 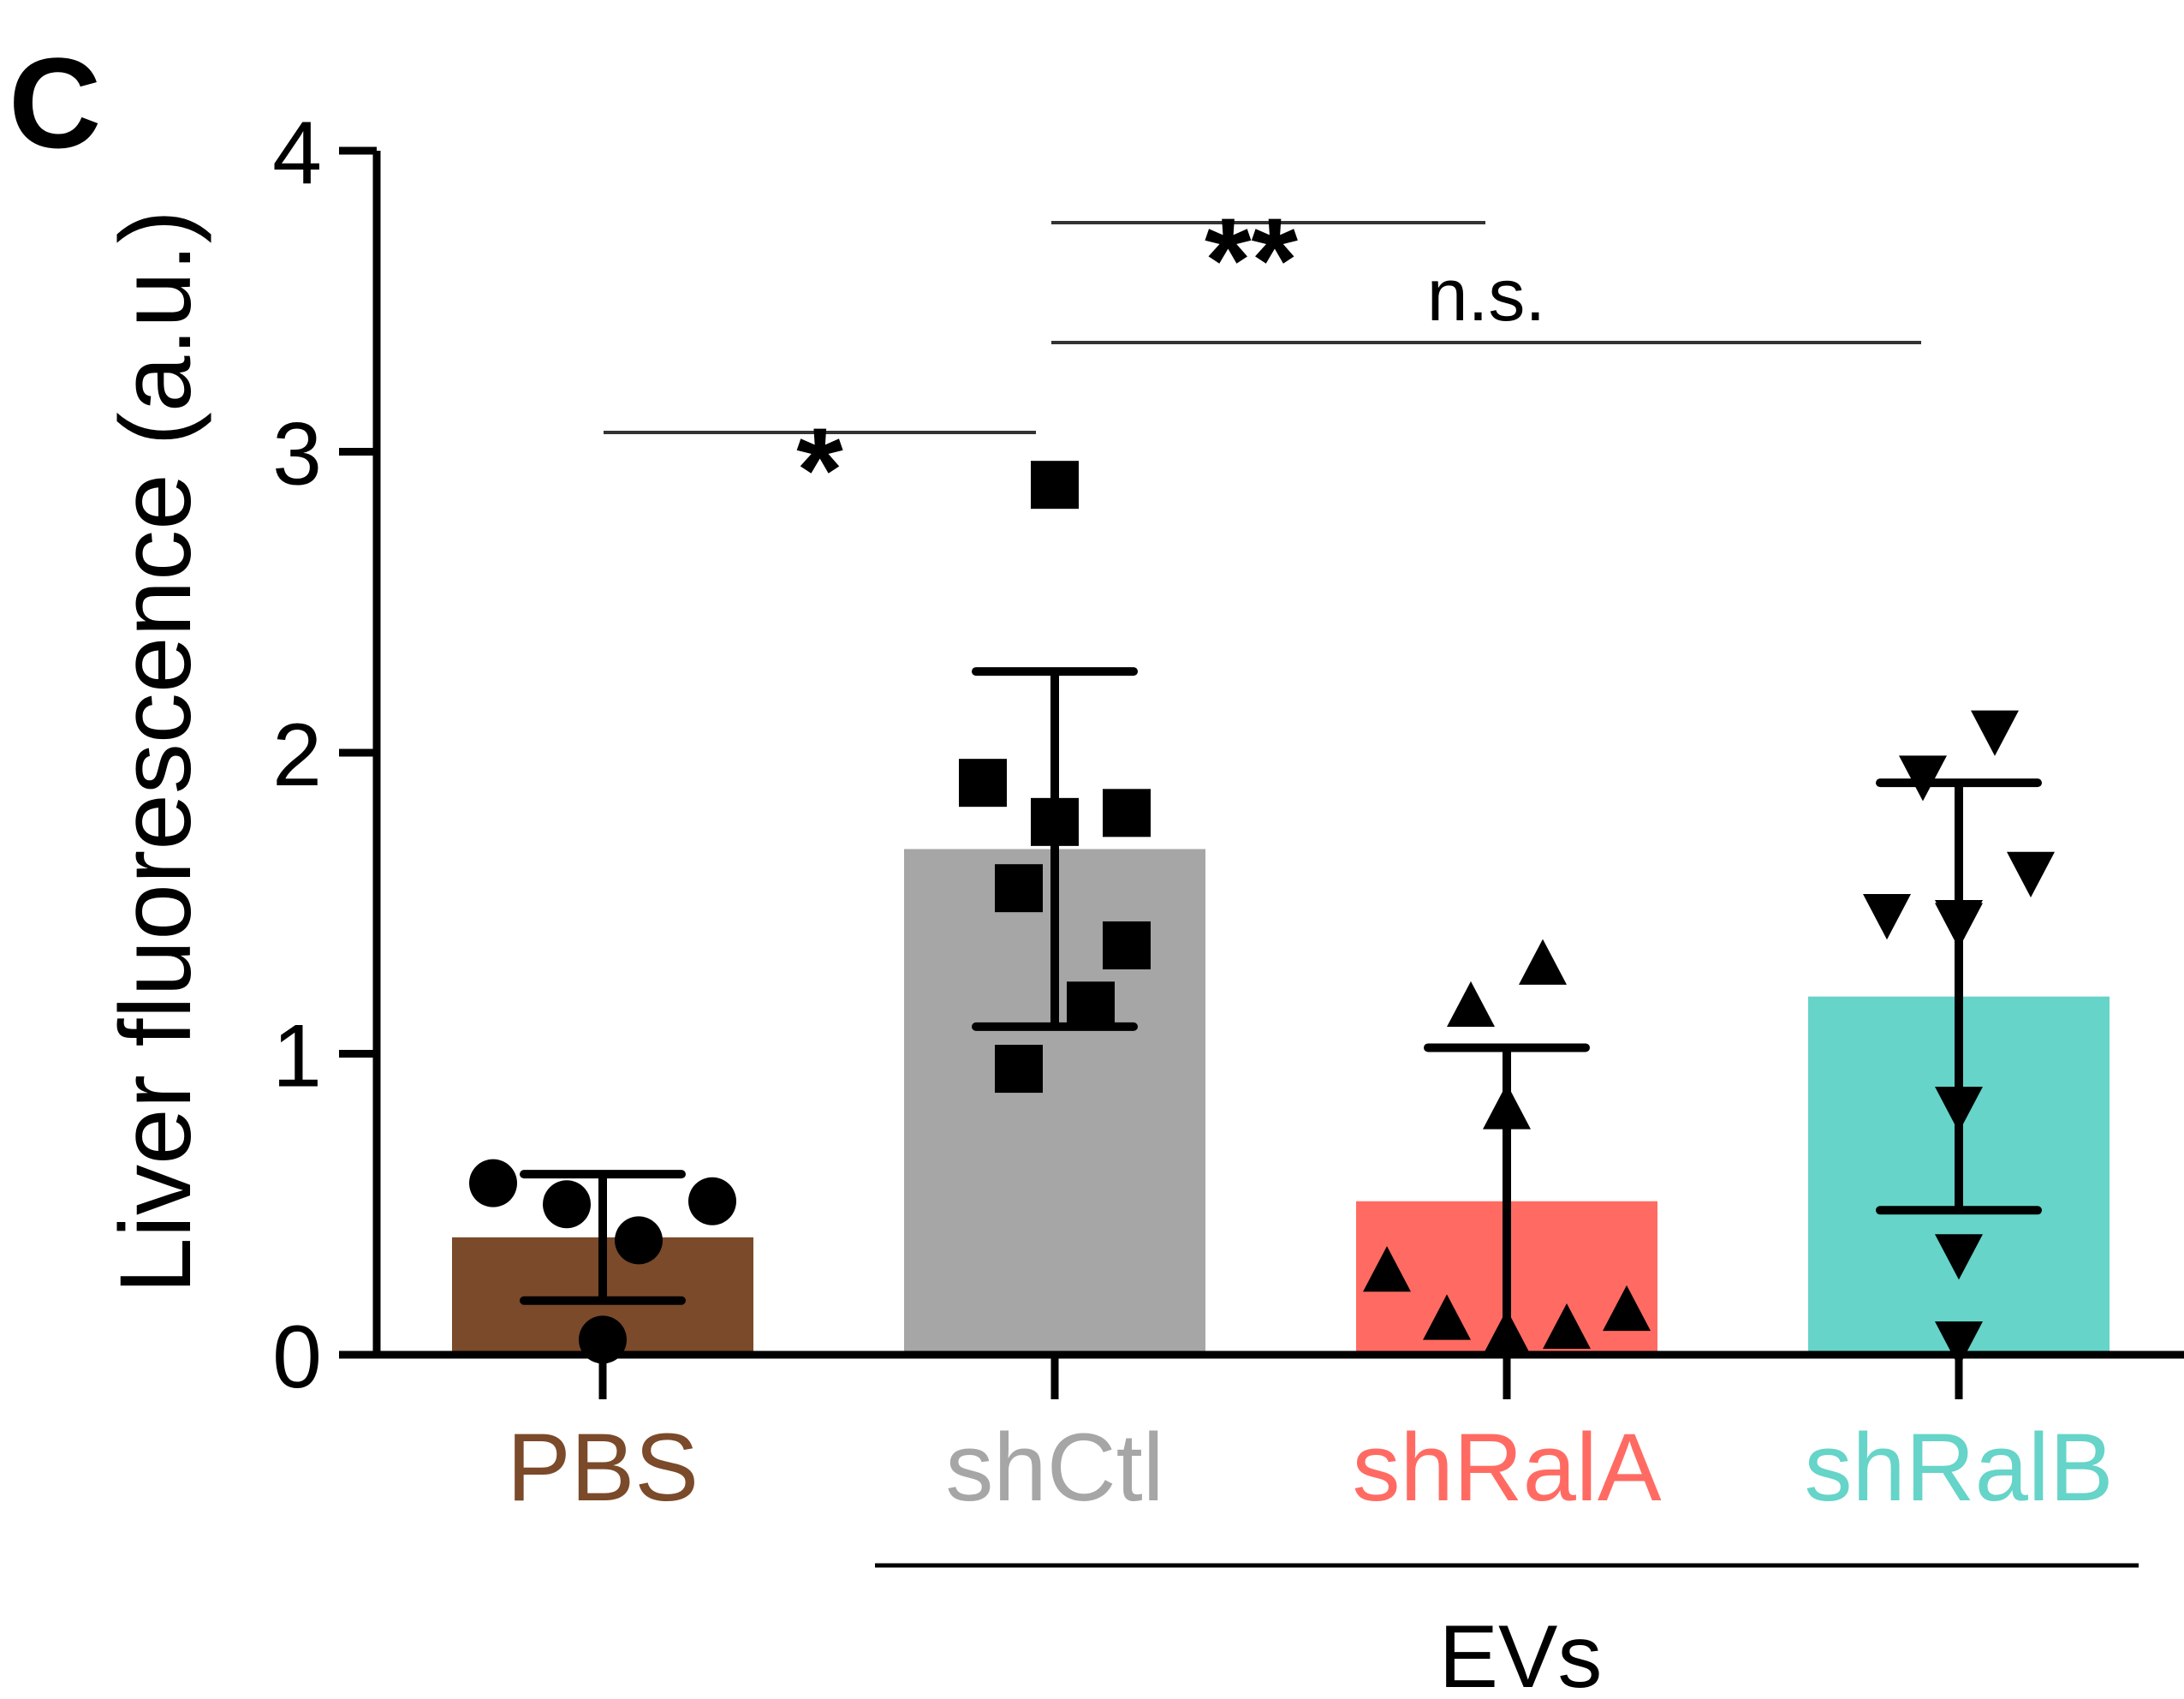 What do you see at coordinates (156, 752) in the screenshot?
I see `y-axis-label: Liver fluorescence (a.u.)` at bounding box center [156, 752].